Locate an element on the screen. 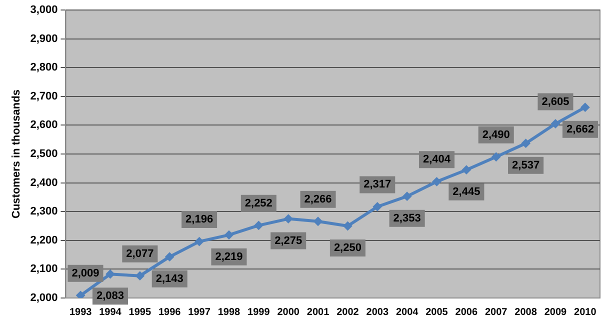 The height and width of the screenshot is (325, 614). x-tick-label: 2007 is located at coordinates (496, 312).